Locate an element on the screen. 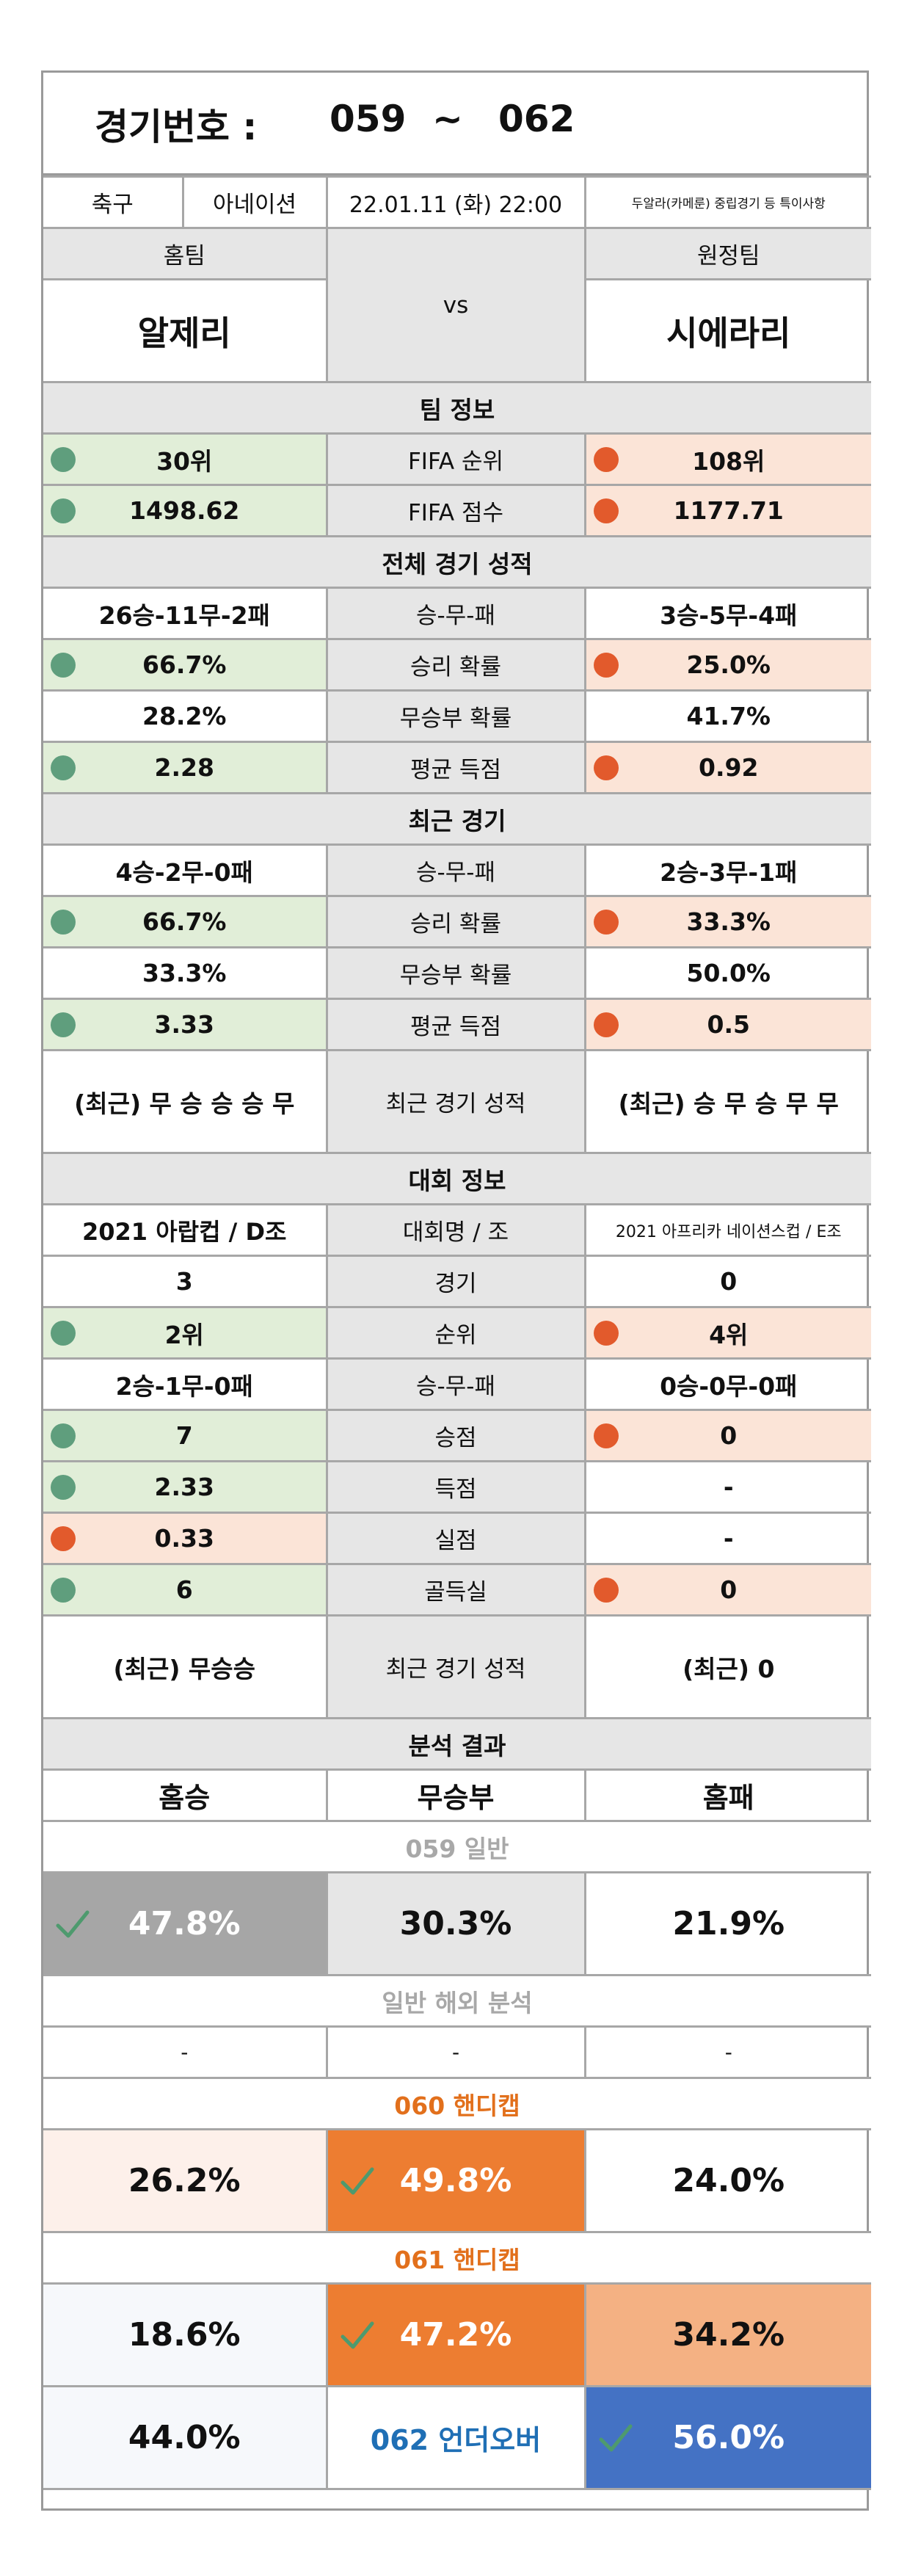 The image size is (910, 2576). handicap1-home-loss: 24.0% is located at coordinates (727, 2180).